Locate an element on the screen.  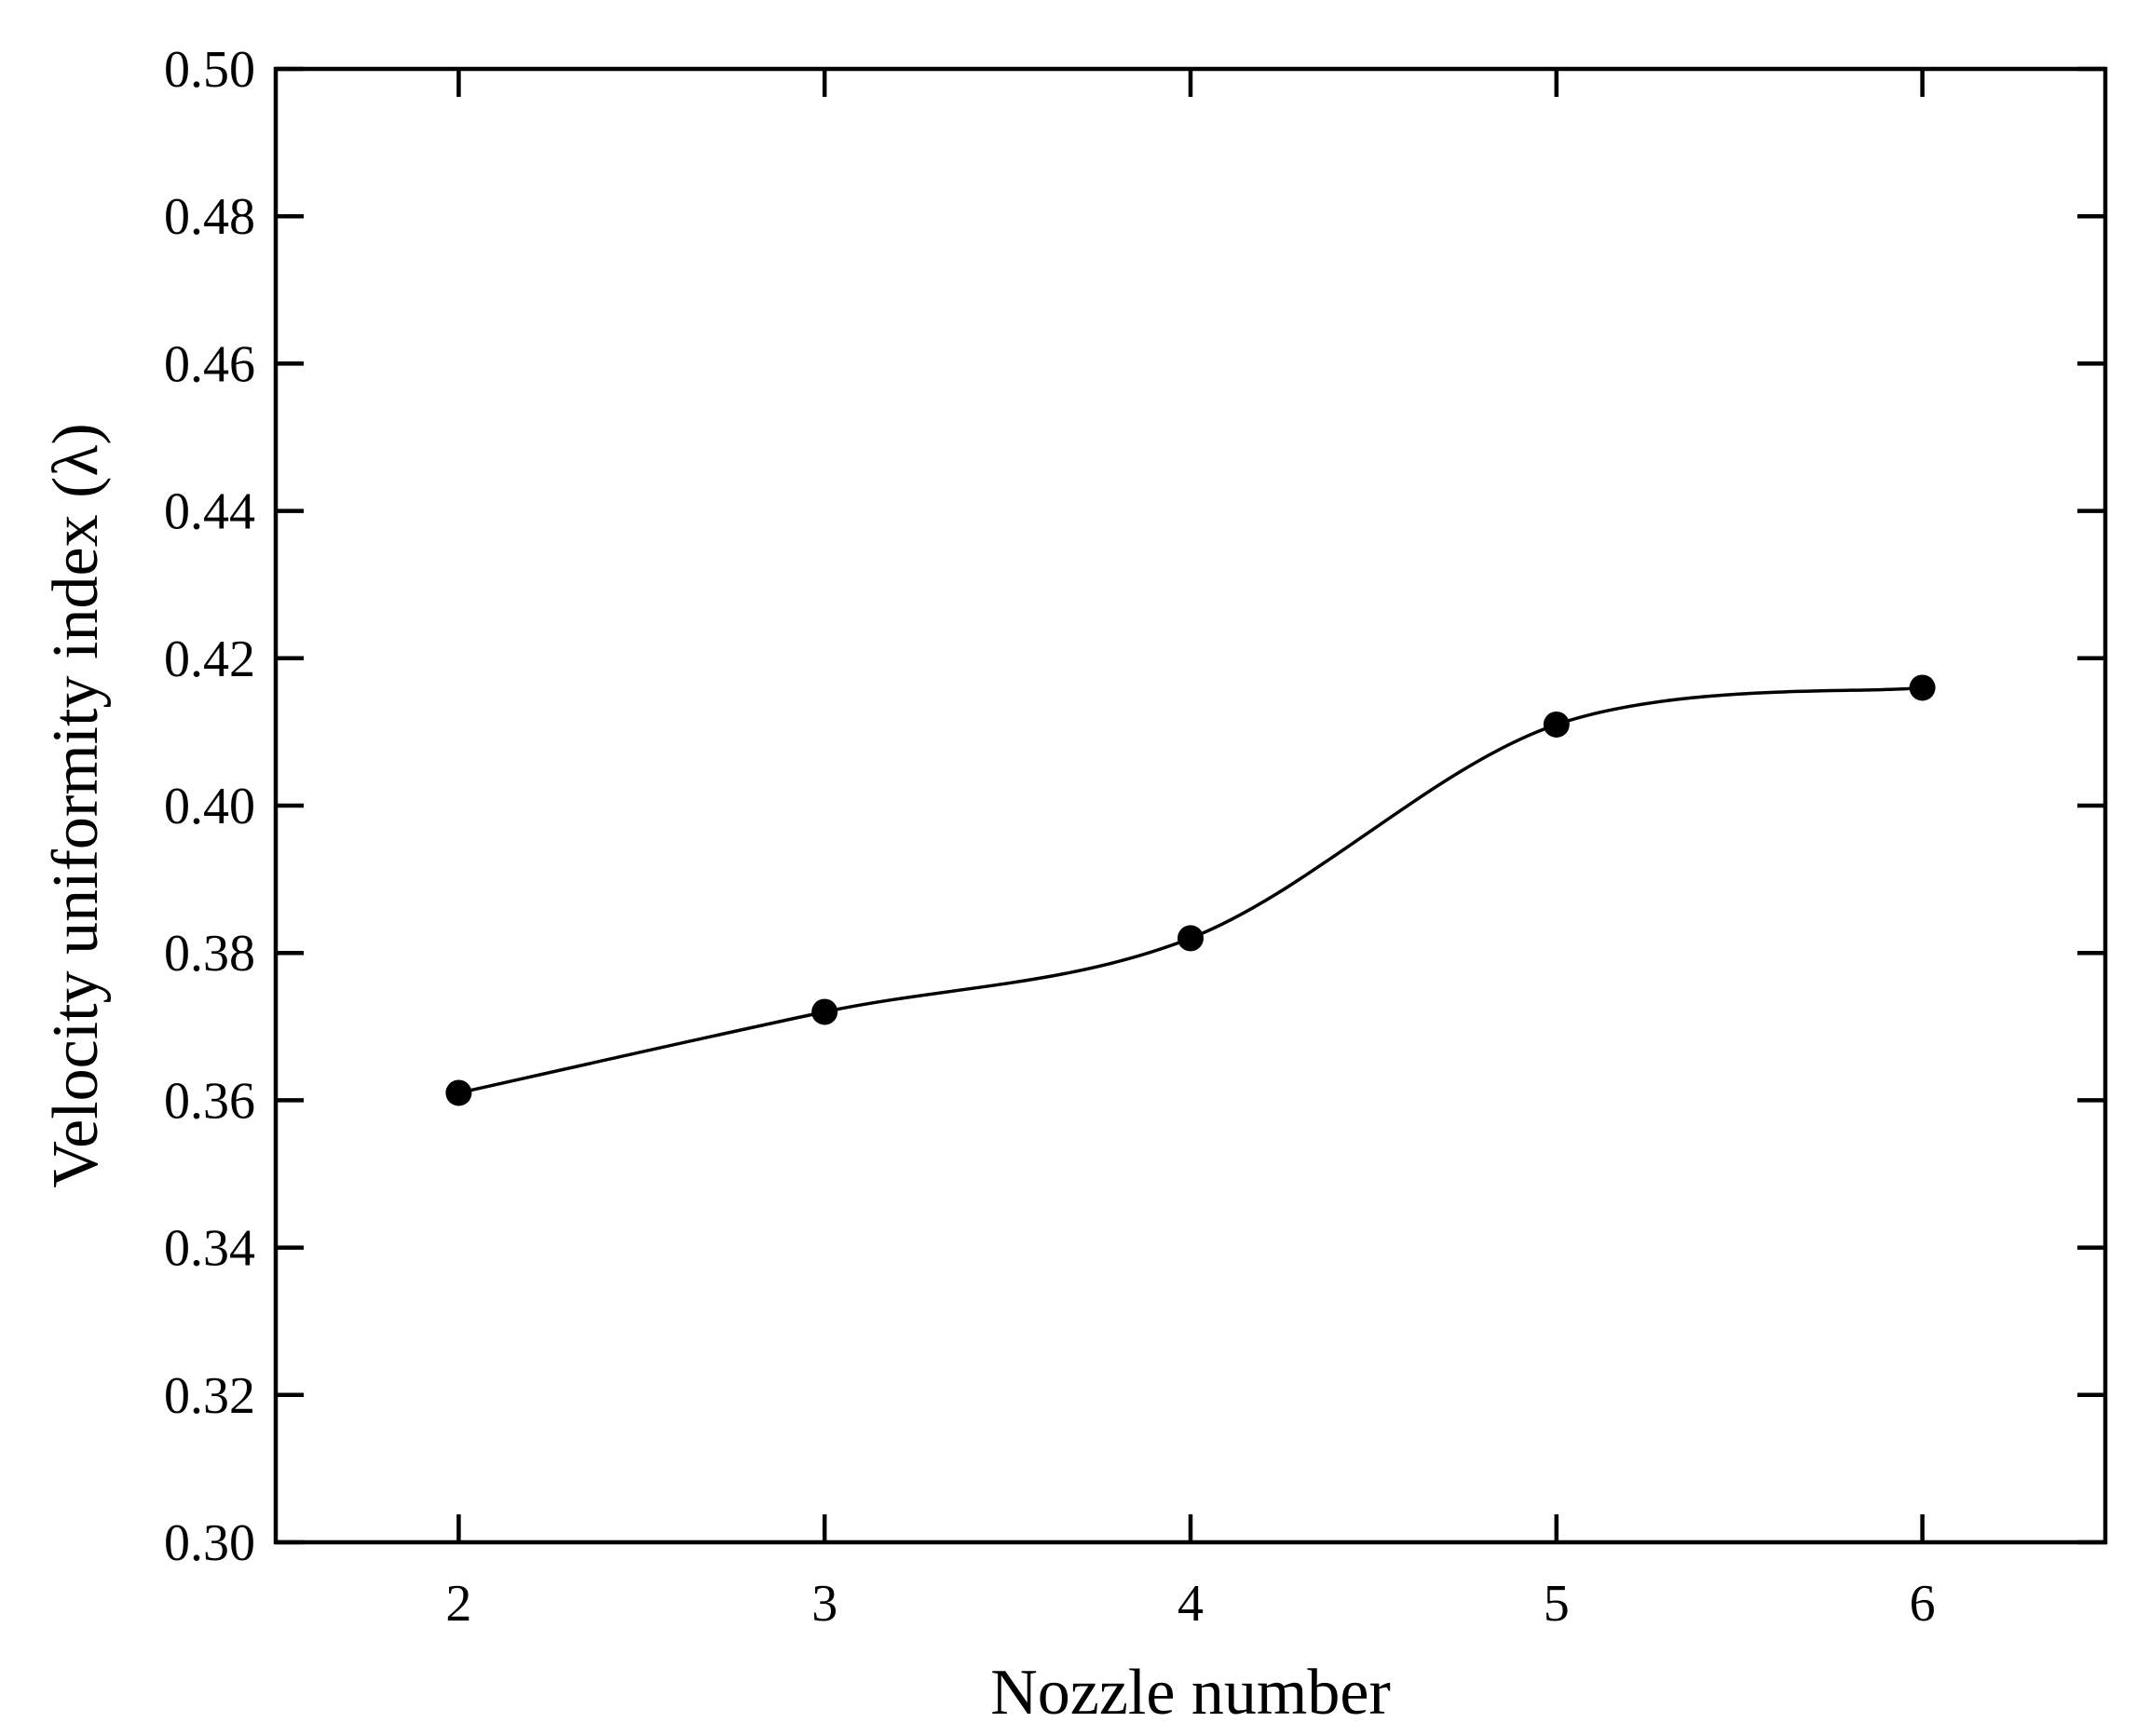
y-axis-title: Velocity uniformity index (λ) is located at coordinates (76, 805).